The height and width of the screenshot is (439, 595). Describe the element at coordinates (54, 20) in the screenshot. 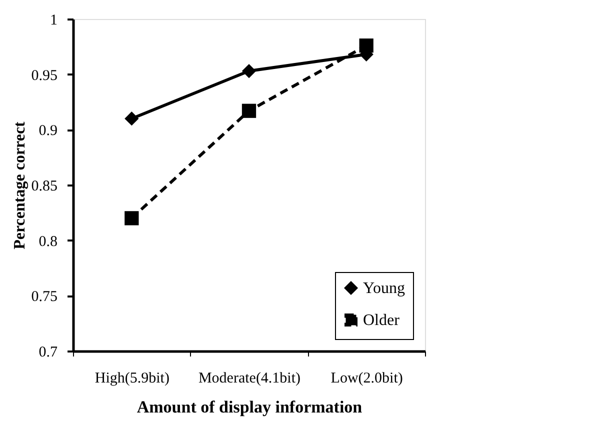

I see `y-tick-label: 1` at that location.